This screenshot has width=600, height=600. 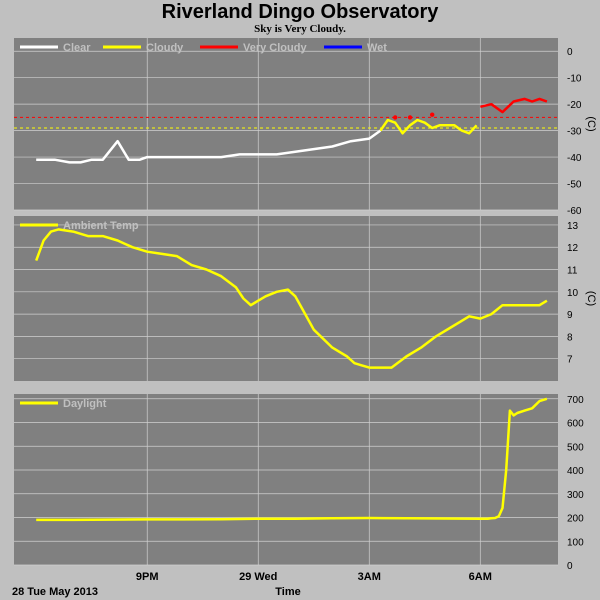 What do you see at coordinates (55, 592) in the screenshot?
I see `footer-date: 28 Tue May 2013` at bounding box center [55, 592].